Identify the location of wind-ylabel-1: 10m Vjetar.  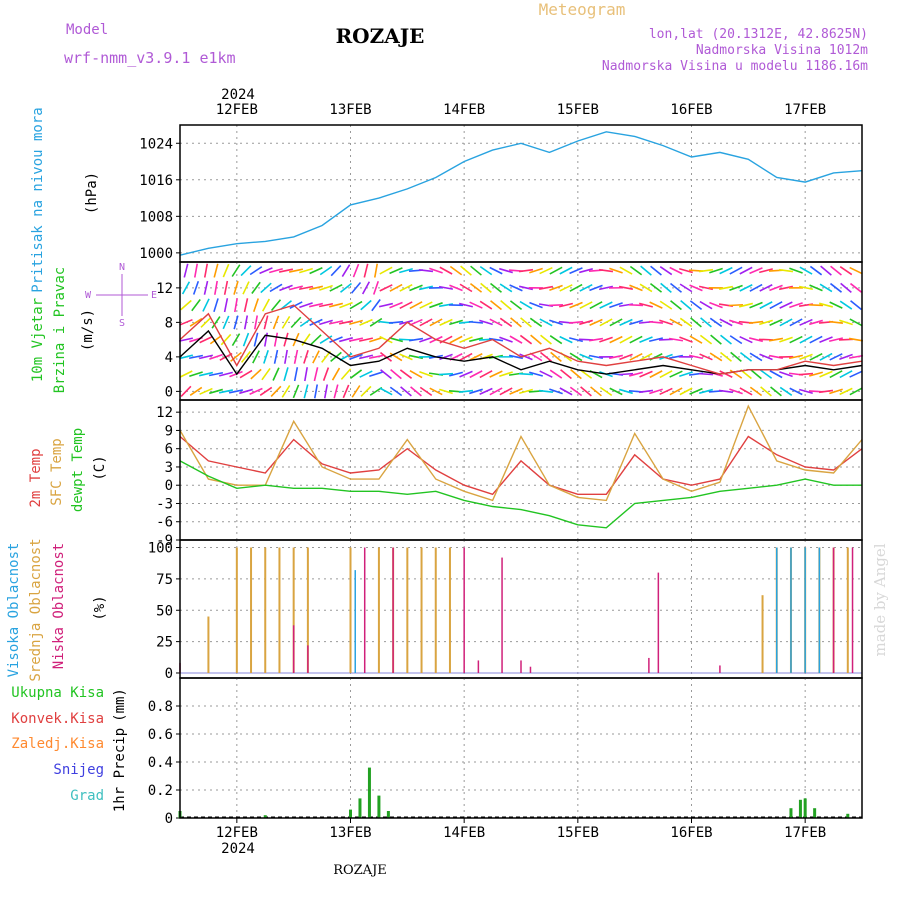
(38, 340).